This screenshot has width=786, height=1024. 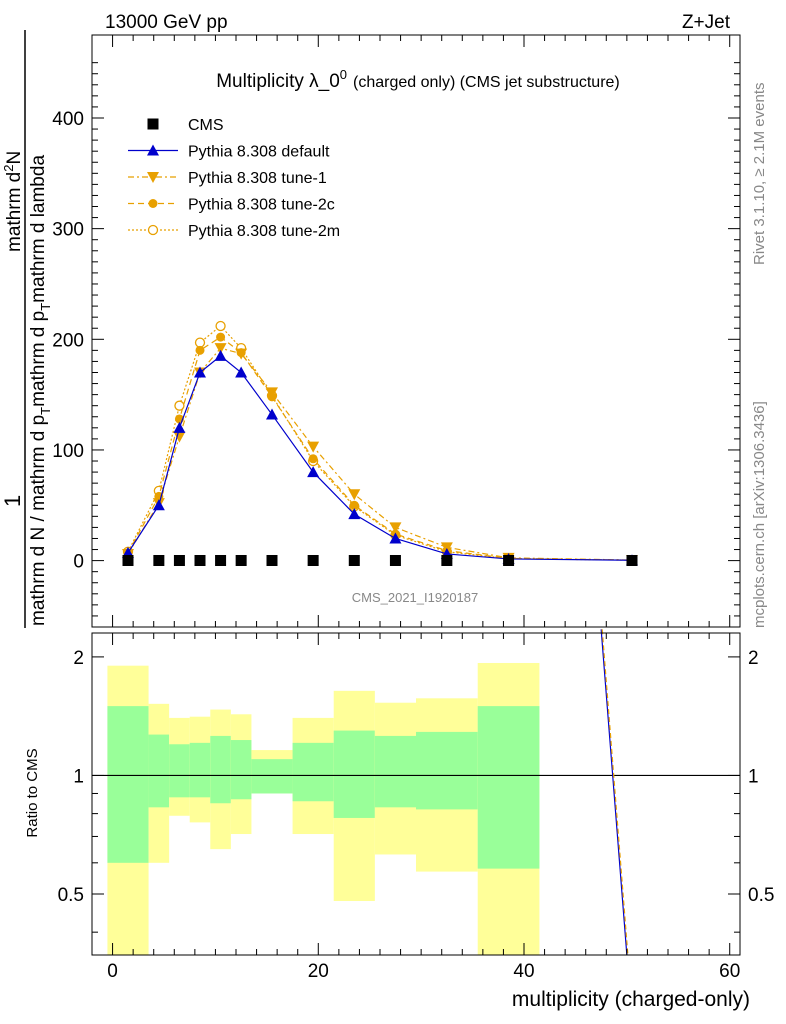 What do you see at coordinates (706, 22) in the screenshot?
I see `header-right: Z+Jet` at bounding box center [706, 22].